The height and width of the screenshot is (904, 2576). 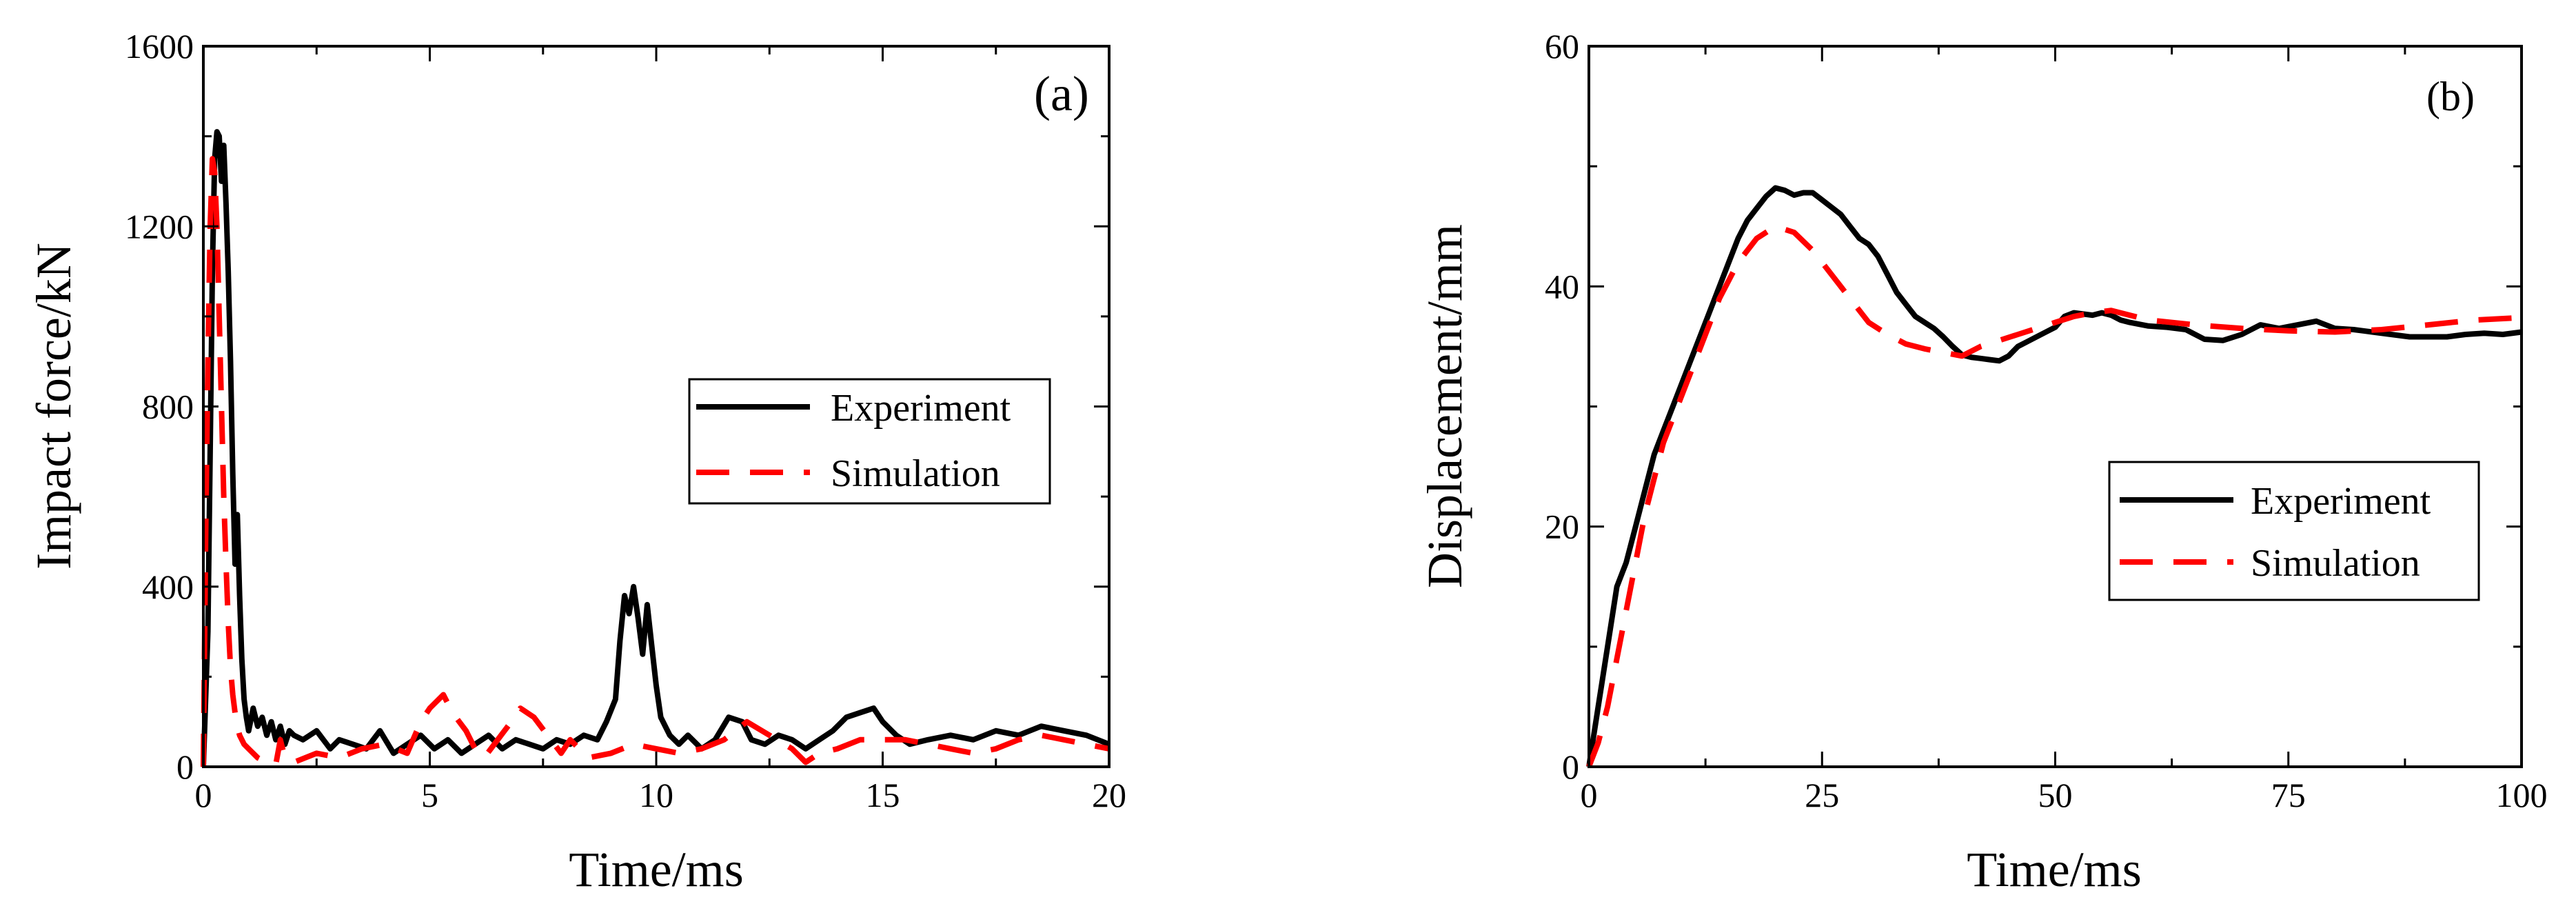 What do you see at coordinates (1562, 46) in the screenshot?
I see `panel-b-y-tick-label: 60` at bounding box center [1562, 46].